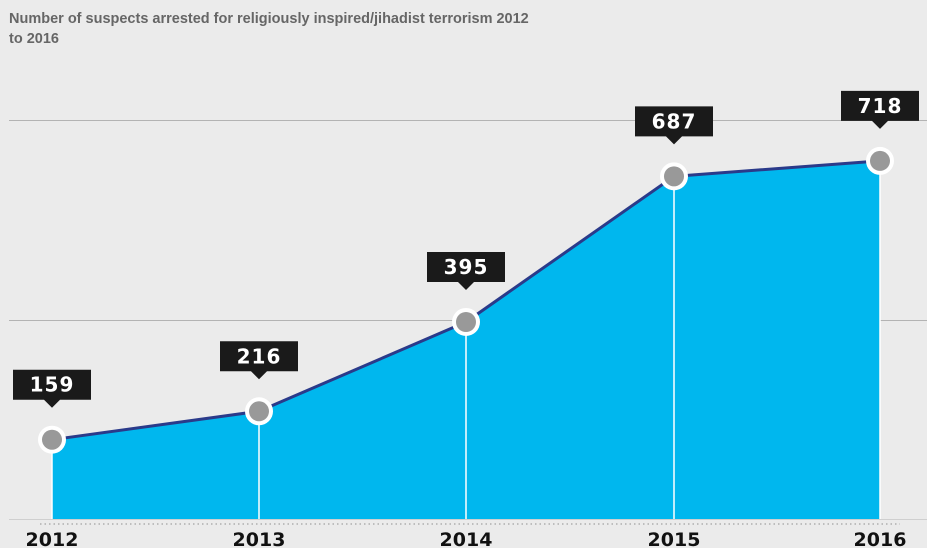  I want to click on x-tick-label-2014: 2014, so click(466, 538).